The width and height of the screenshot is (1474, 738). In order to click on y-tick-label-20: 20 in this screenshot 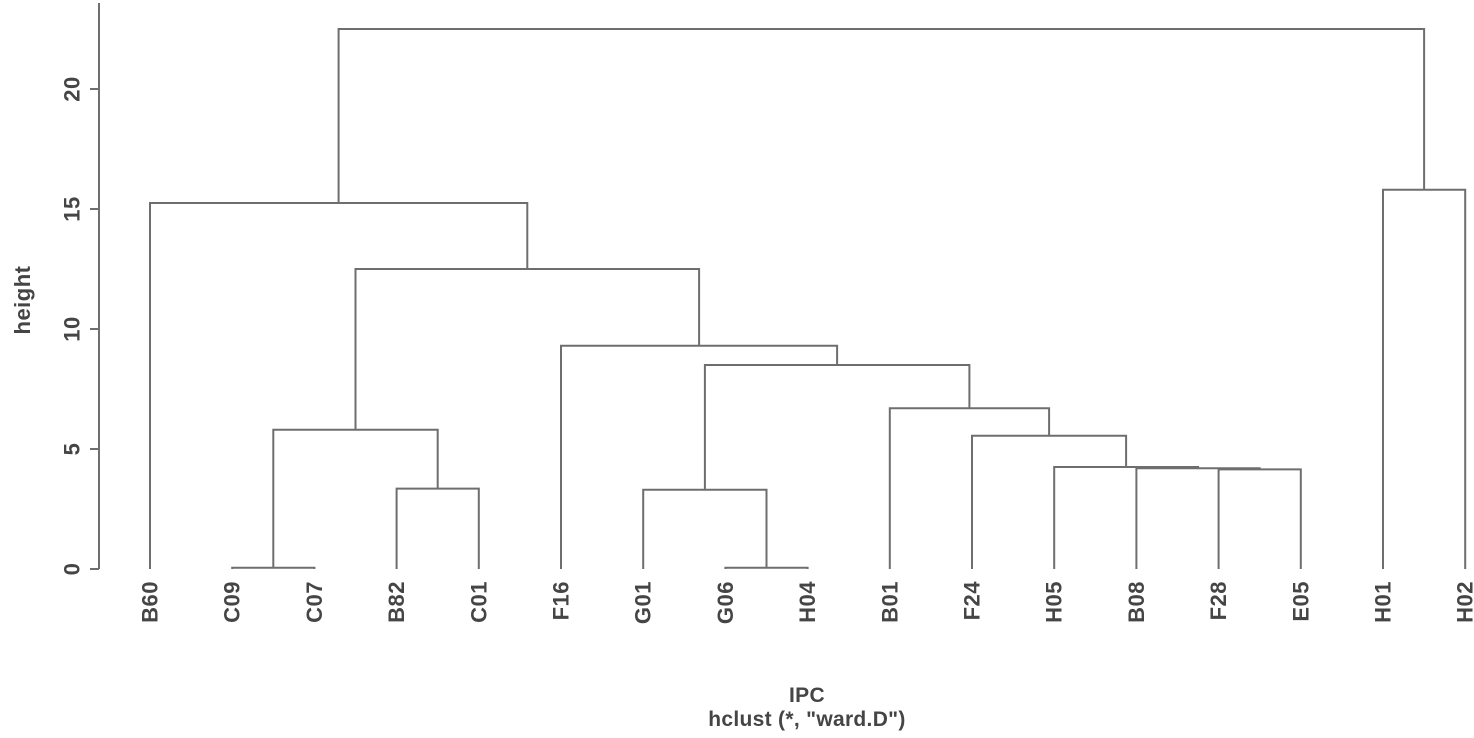, I will do `click(72, 88)`.